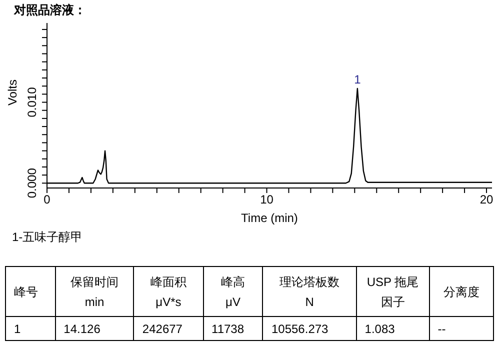  What do you see at coordinates (94, 328) in the screenshot?
I see `text: 14.126` at bounding box center [94, 328].